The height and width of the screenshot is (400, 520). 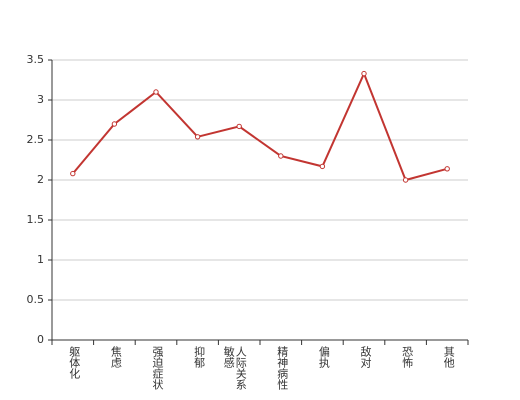 I want to click on x-tick-label: 抑郁, so click(x=199, y=357).